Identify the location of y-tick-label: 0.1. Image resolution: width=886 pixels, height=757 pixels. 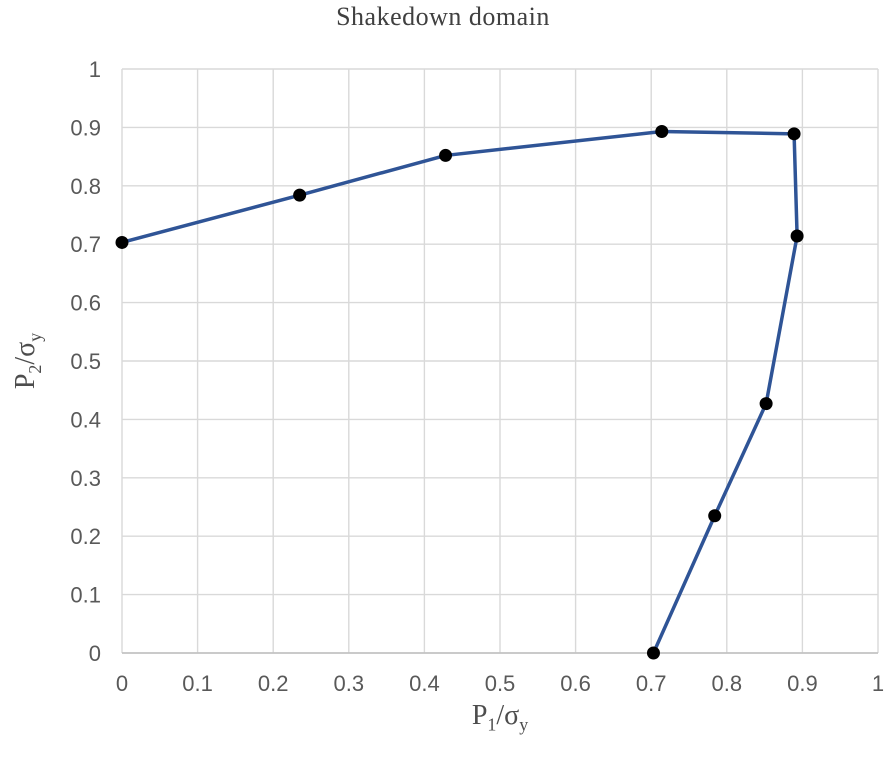
(85, 595).